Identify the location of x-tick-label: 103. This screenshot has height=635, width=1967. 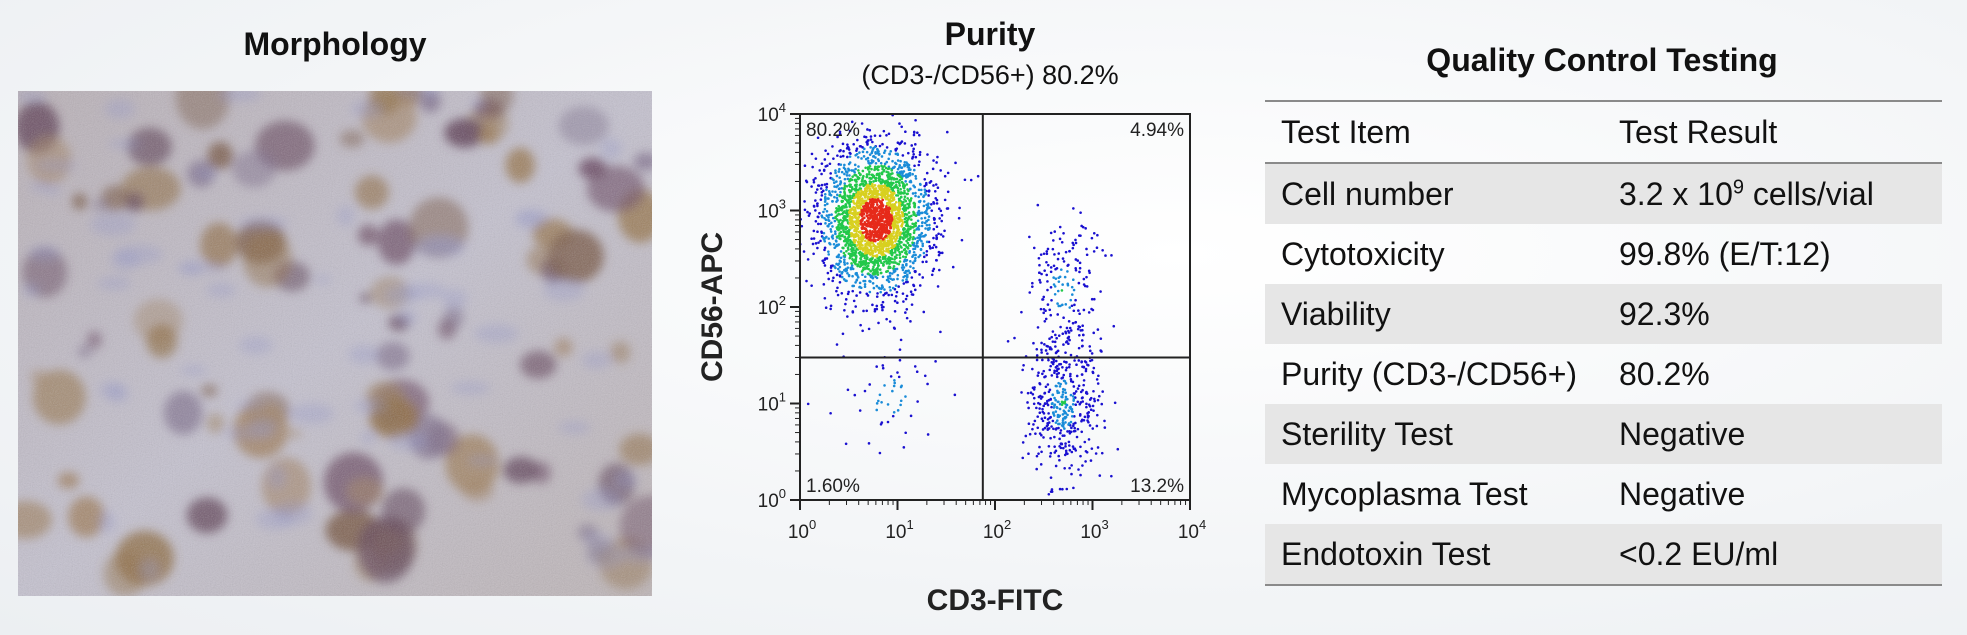
(1094, 530).